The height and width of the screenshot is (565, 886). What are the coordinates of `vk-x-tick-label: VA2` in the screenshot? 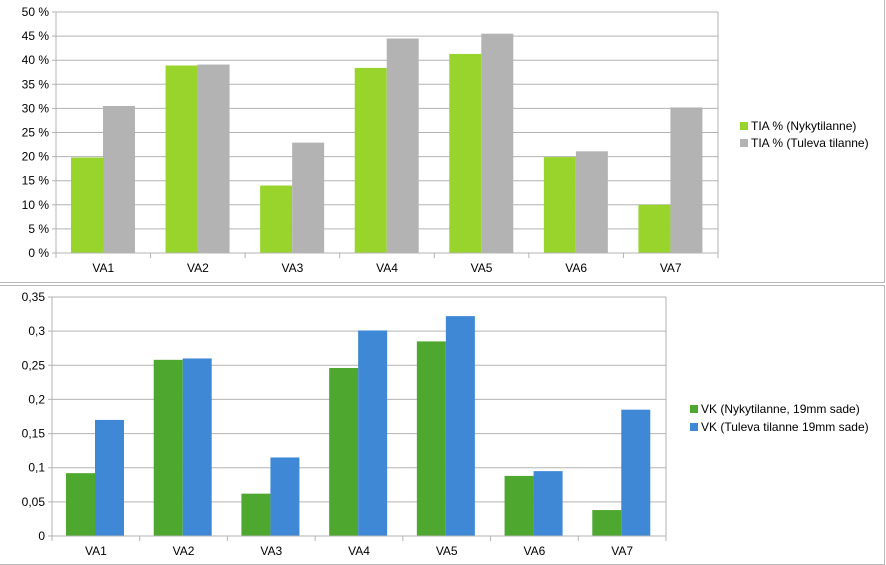 It's located at (184, 551).